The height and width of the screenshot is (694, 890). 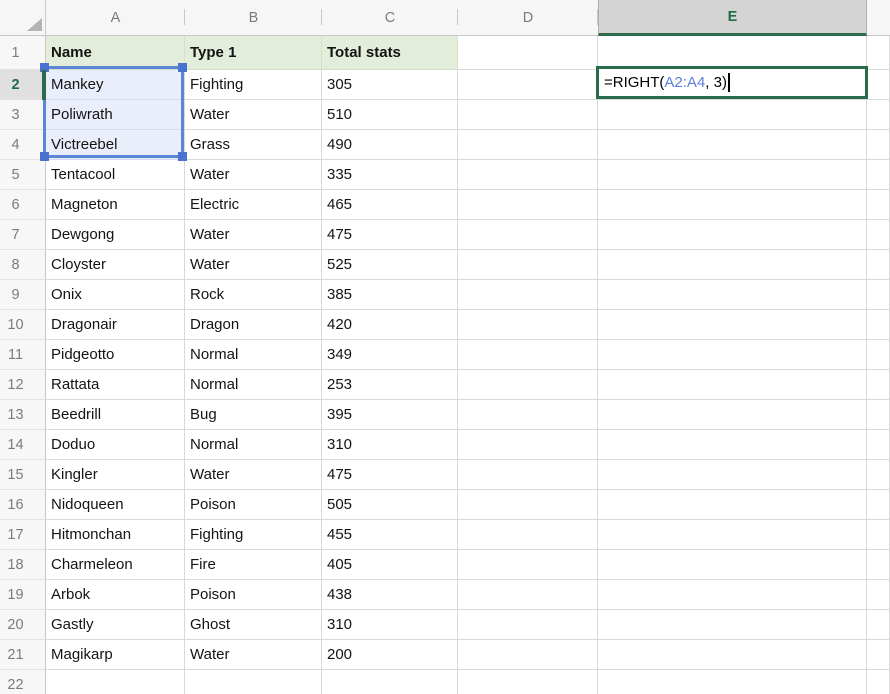 What do you see at coordinates (528, 445) in the screenshot?
I see `cell-D14` at bounding box center [528, 445].